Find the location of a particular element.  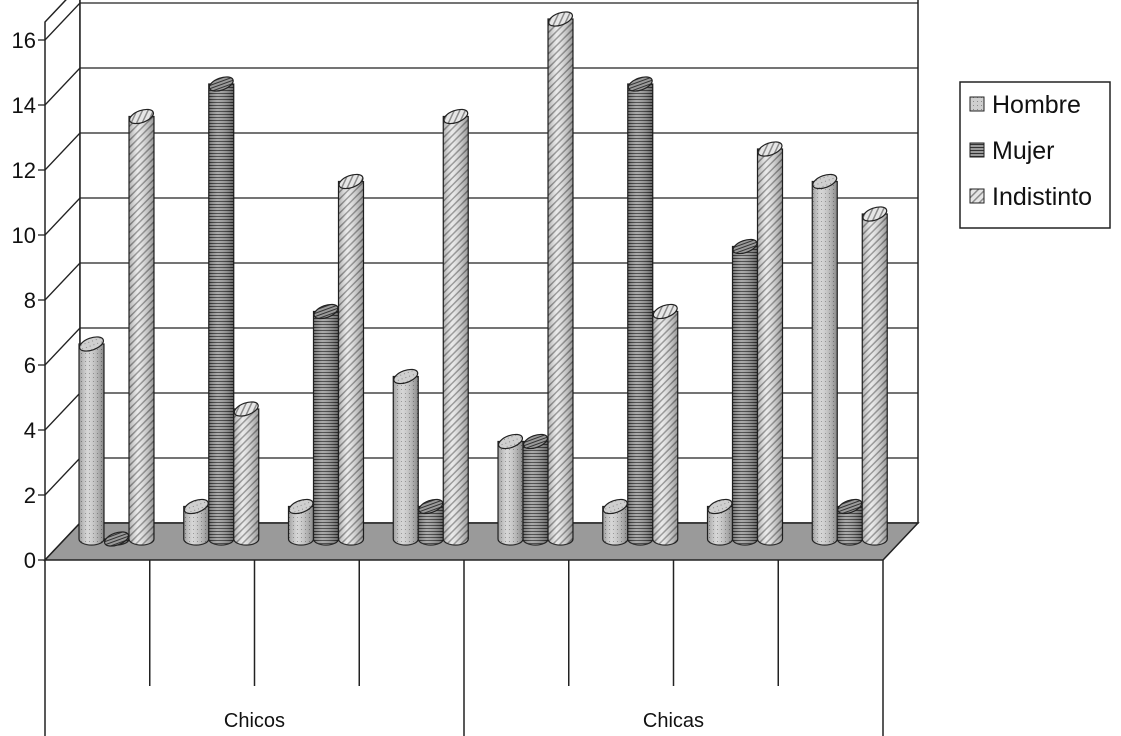

plot-floor is located at coordinates (481, 541).